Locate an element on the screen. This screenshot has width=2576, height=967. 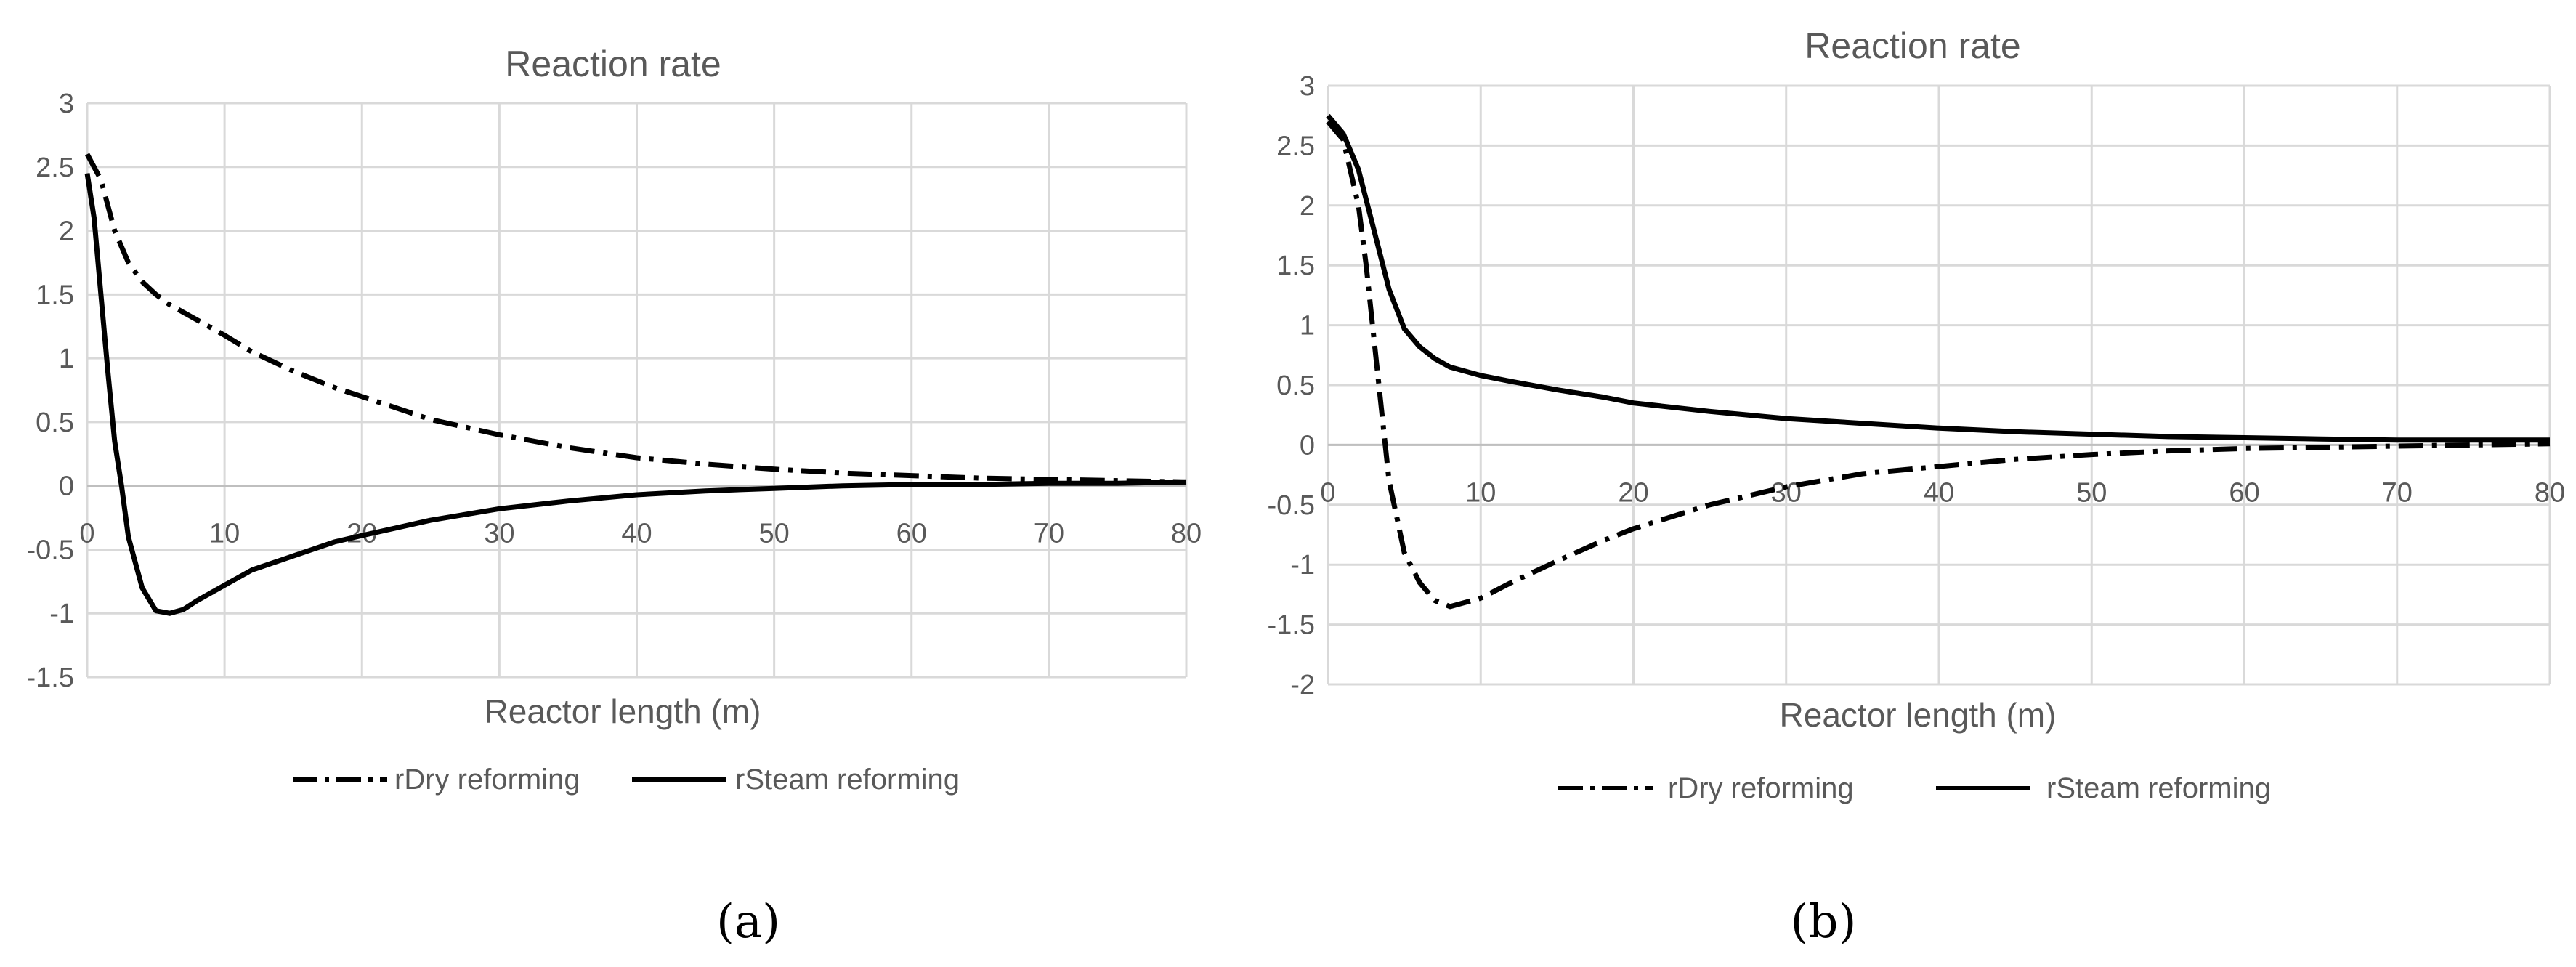
x-tick-label: 20 is located at coordinates (1633, 492).